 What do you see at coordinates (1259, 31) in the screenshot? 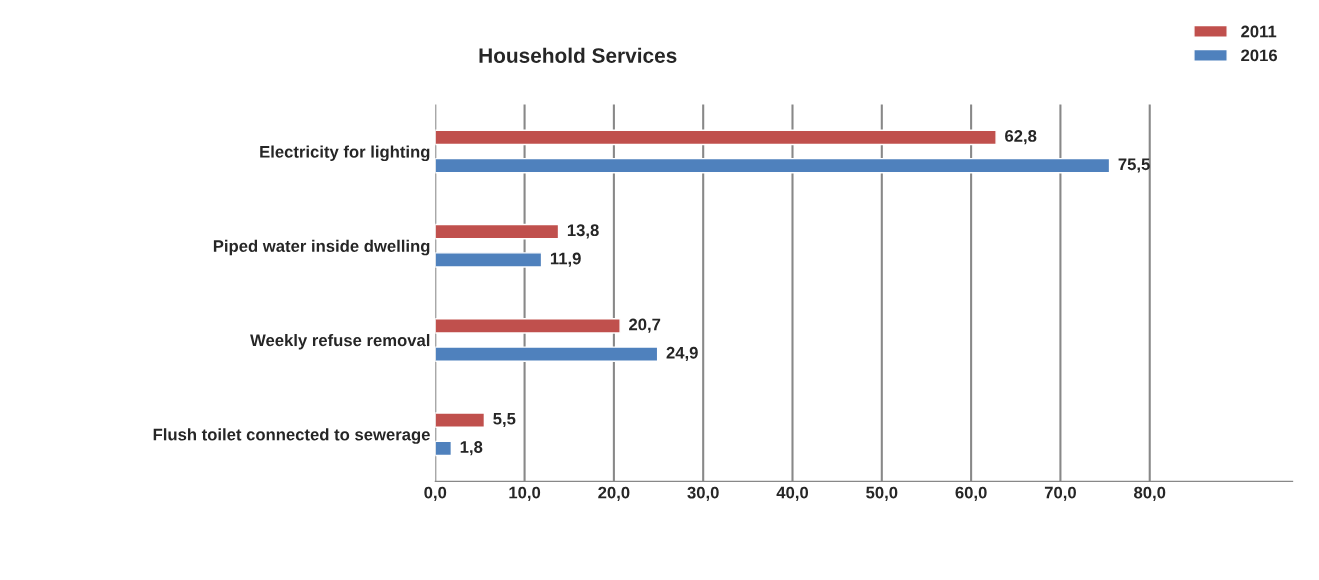
I see `legend-label: 2011` at bounding box center [1259, 31].